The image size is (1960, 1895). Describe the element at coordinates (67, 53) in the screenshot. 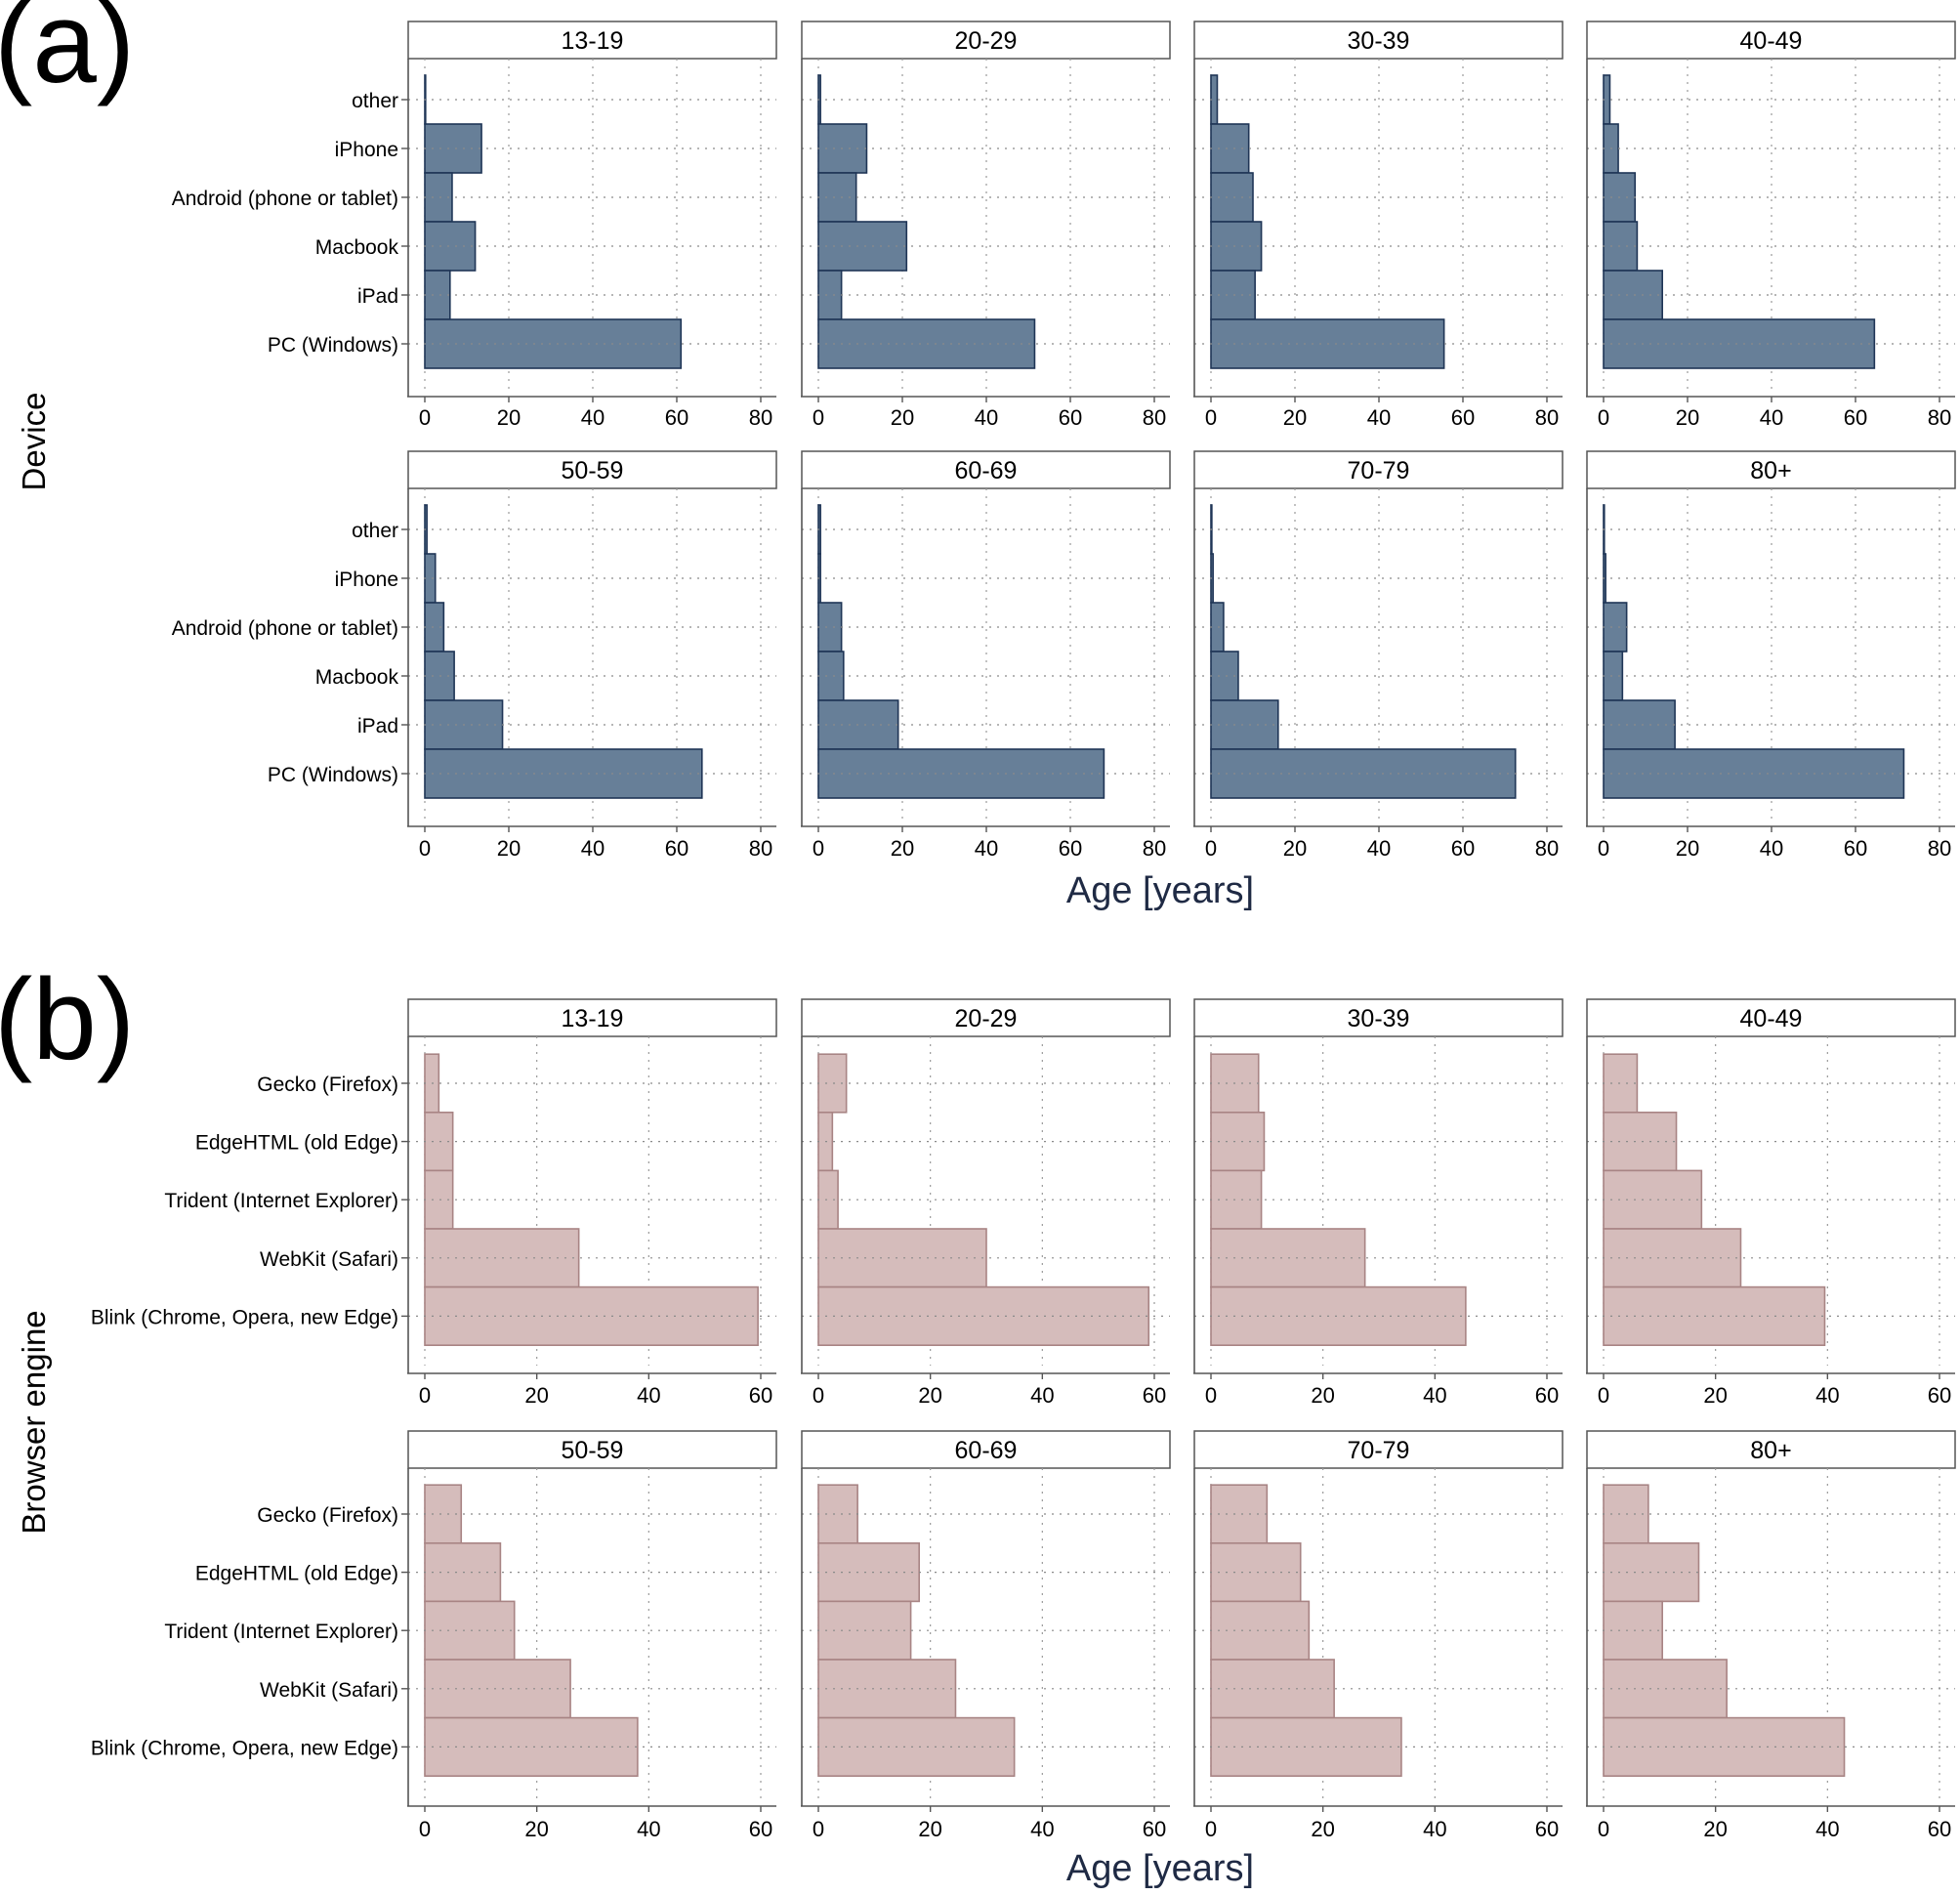

I see `panel-label-a: (a)` at that location.